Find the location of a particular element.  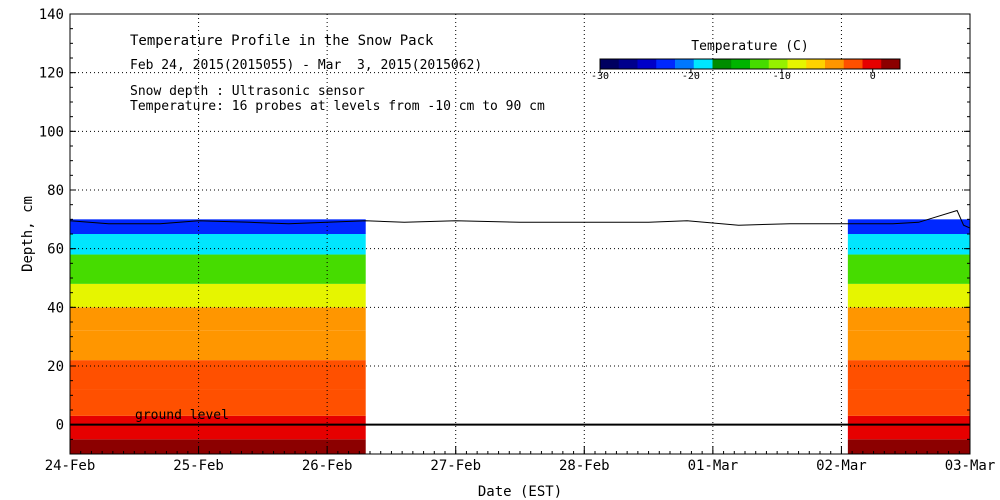

note-snow-depth: Snow depth : Ultrasonic sensor is located at coordinates (247, 91).